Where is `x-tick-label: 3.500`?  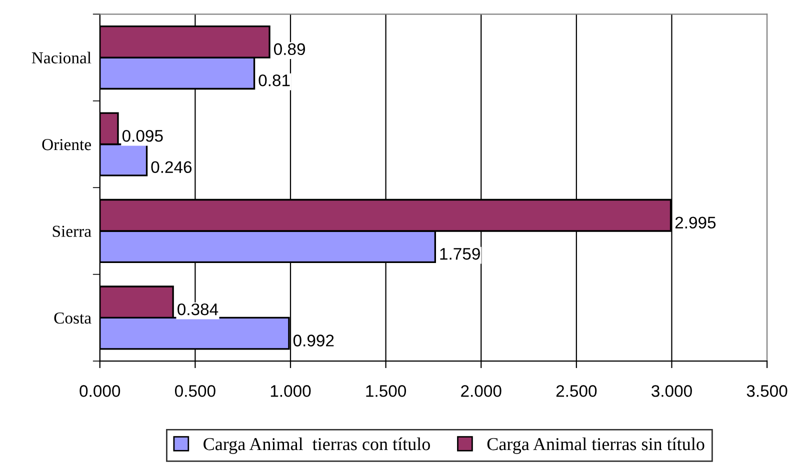 x-tick-label: 3.500 is located at coordinates (767, 391).